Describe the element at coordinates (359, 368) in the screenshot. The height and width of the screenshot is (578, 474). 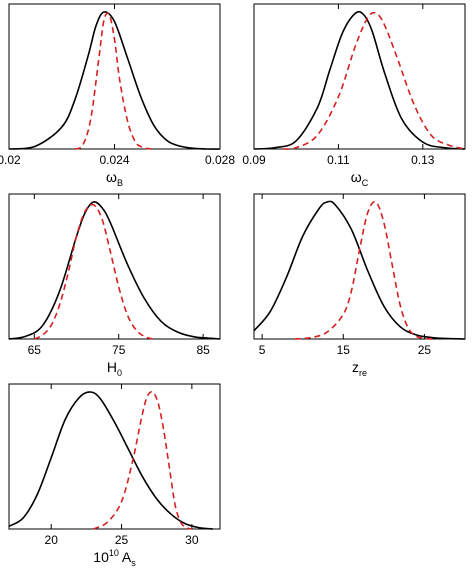
I see `x-axis-label: zre` at that location.